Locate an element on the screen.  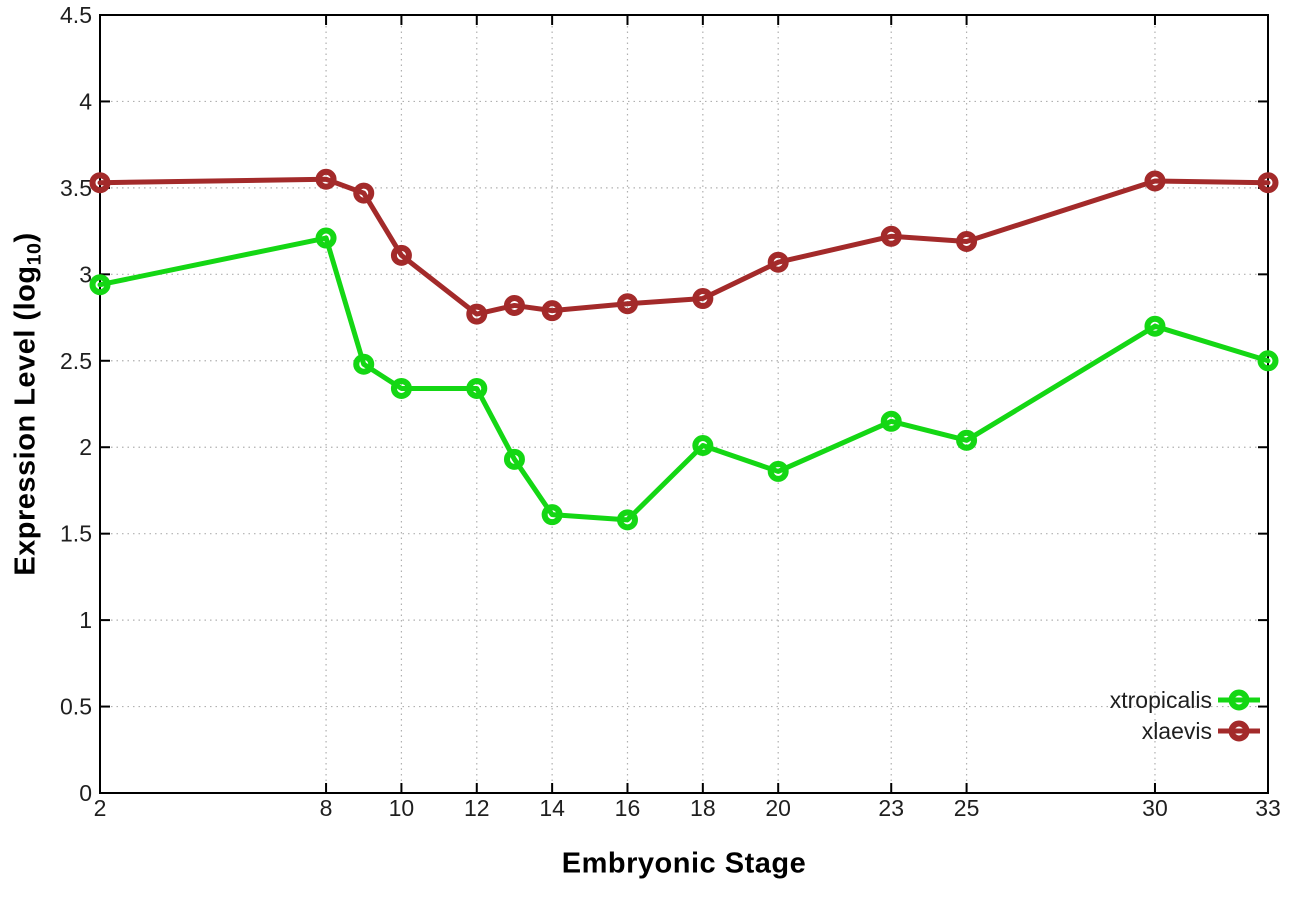
y-tick-label: 2.5 is located at coordinates (76, 361).